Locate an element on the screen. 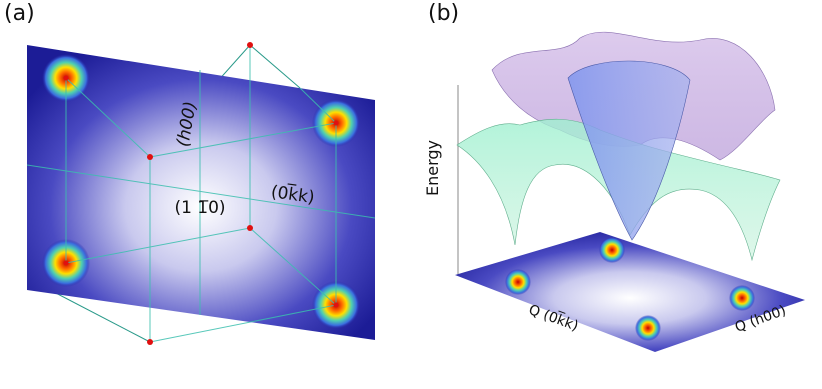 The height and width of the screenshot is (389, 822). panel-label: (b) is located at coordinates (443, 13).